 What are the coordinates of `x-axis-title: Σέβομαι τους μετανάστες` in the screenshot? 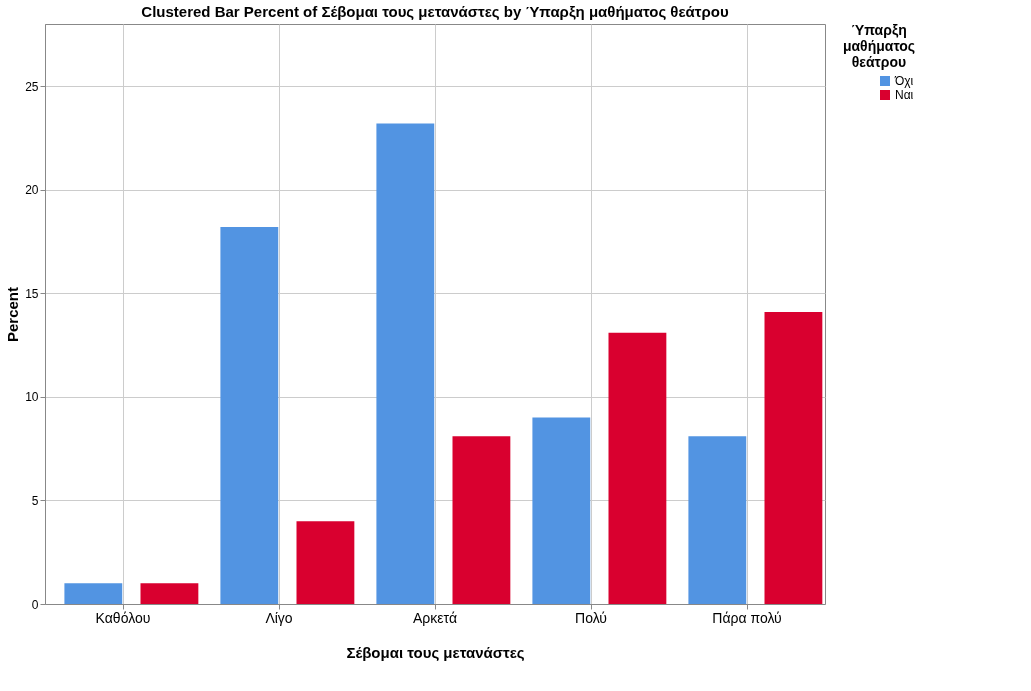 It's located at (435, 652).